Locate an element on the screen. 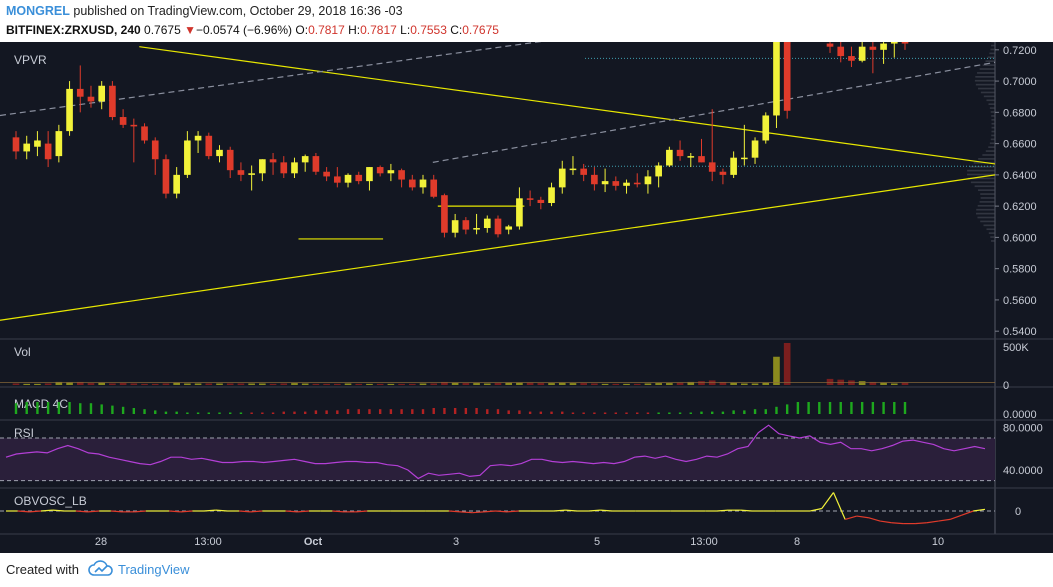  time-tick-label: 5 is located at coordinates (597, 542).